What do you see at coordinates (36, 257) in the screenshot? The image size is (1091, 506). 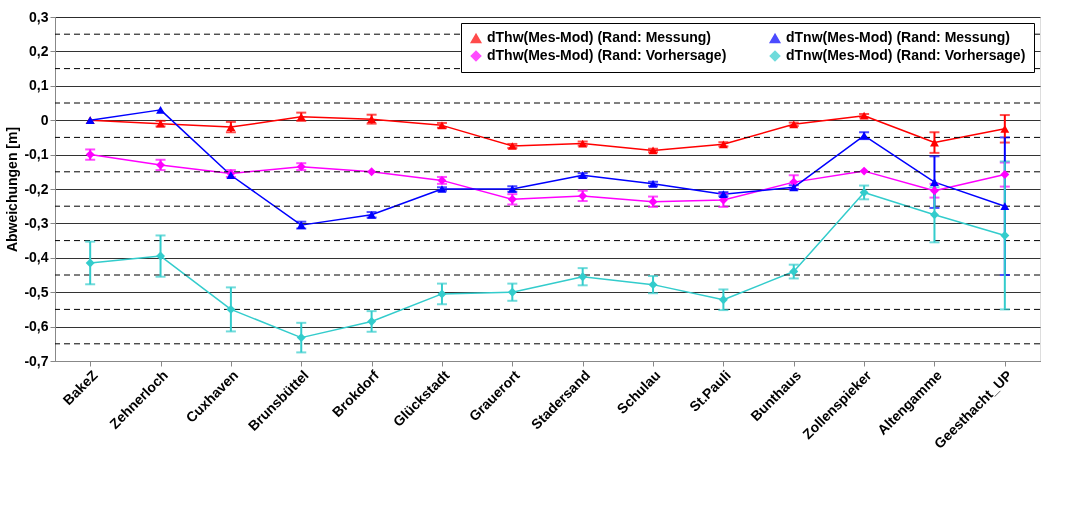 I see `y-tick-label: -0,4` at bounding box center [36, 257].